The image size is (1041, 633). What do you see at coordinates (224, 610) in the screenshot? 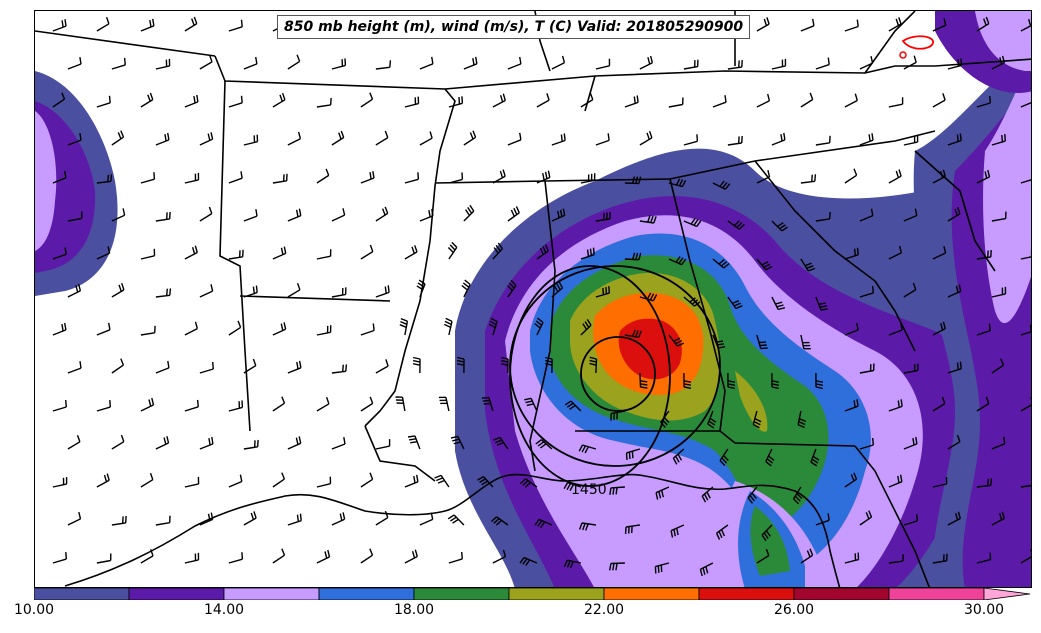
I see `colorbar-tick: 14.00` at bounding box center [224, 610].